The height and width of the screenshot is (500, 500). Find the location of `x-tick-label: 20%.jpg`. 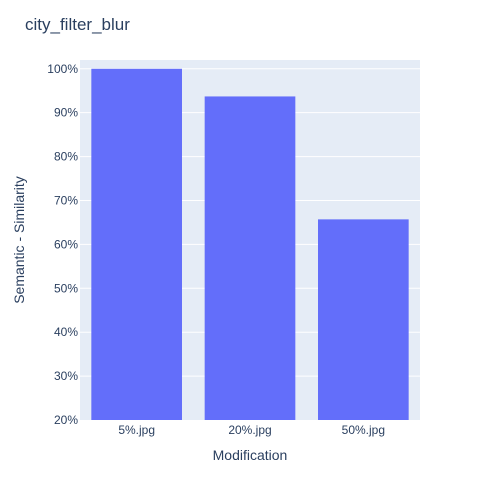

x-tick-label: 20%.jpg is located at coordinates (249, 430).